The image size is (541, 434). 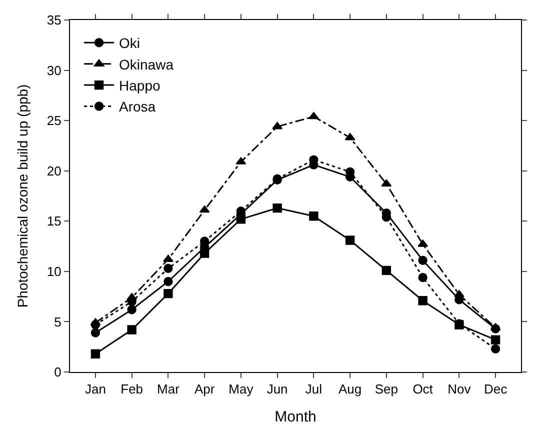 What do you see at coordinates (496, 389) in the screenshot?
I see `x-tick-label: Dec` at bounding box center [496, 389].